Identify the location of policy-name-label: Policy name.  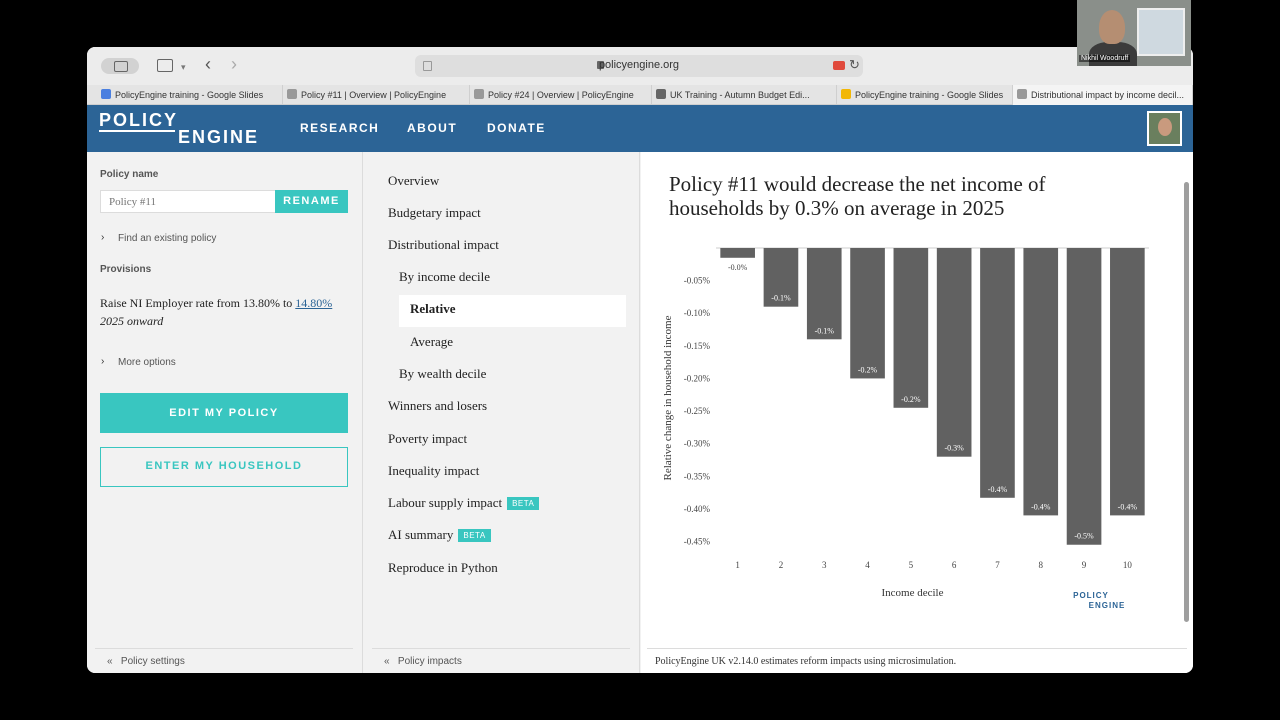
(129, 174).